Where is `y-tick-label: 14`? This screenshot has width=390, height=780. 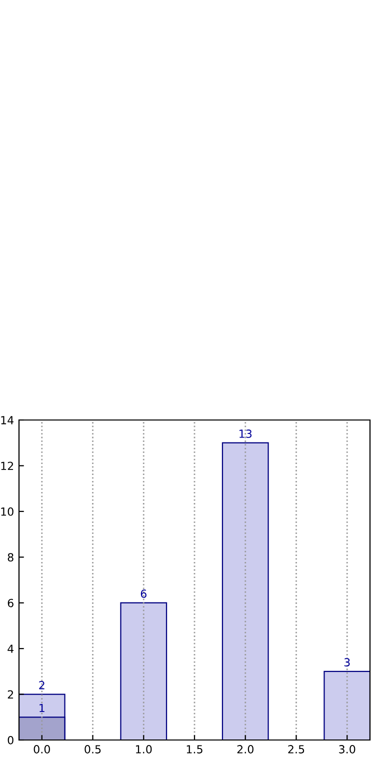 y-tick-label: 14 is located at coordinates (7, 420).